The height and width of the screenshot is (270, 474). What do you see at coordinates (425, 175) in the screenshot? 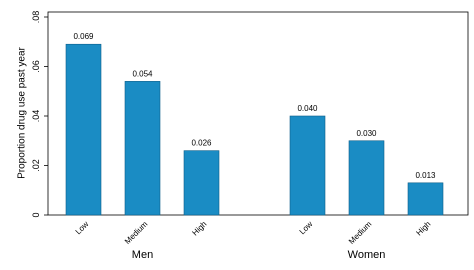
I see `value-label: 0.013` at bounding box center [425, 175].